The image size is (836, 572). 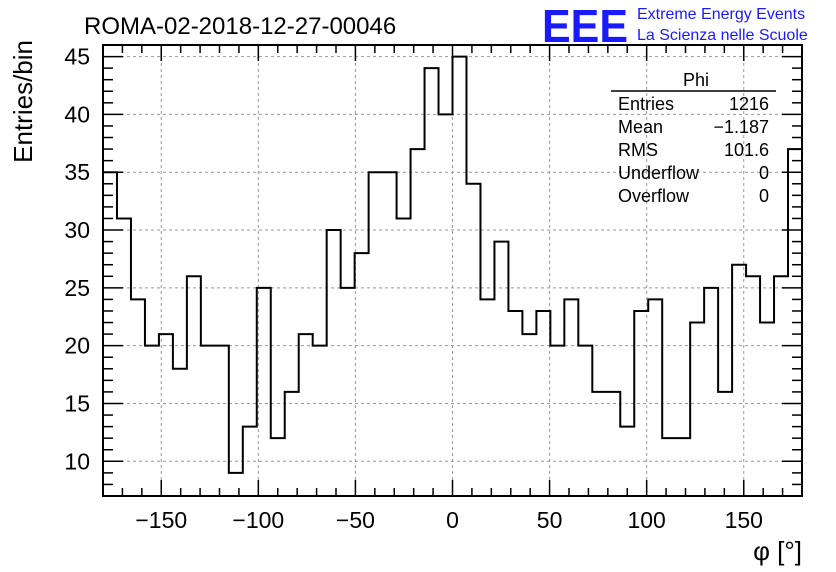 What do you see at coordinates (77, 403) in the screenshot?
I see `y-tick-label: 15` at bounding box center [77, 403].